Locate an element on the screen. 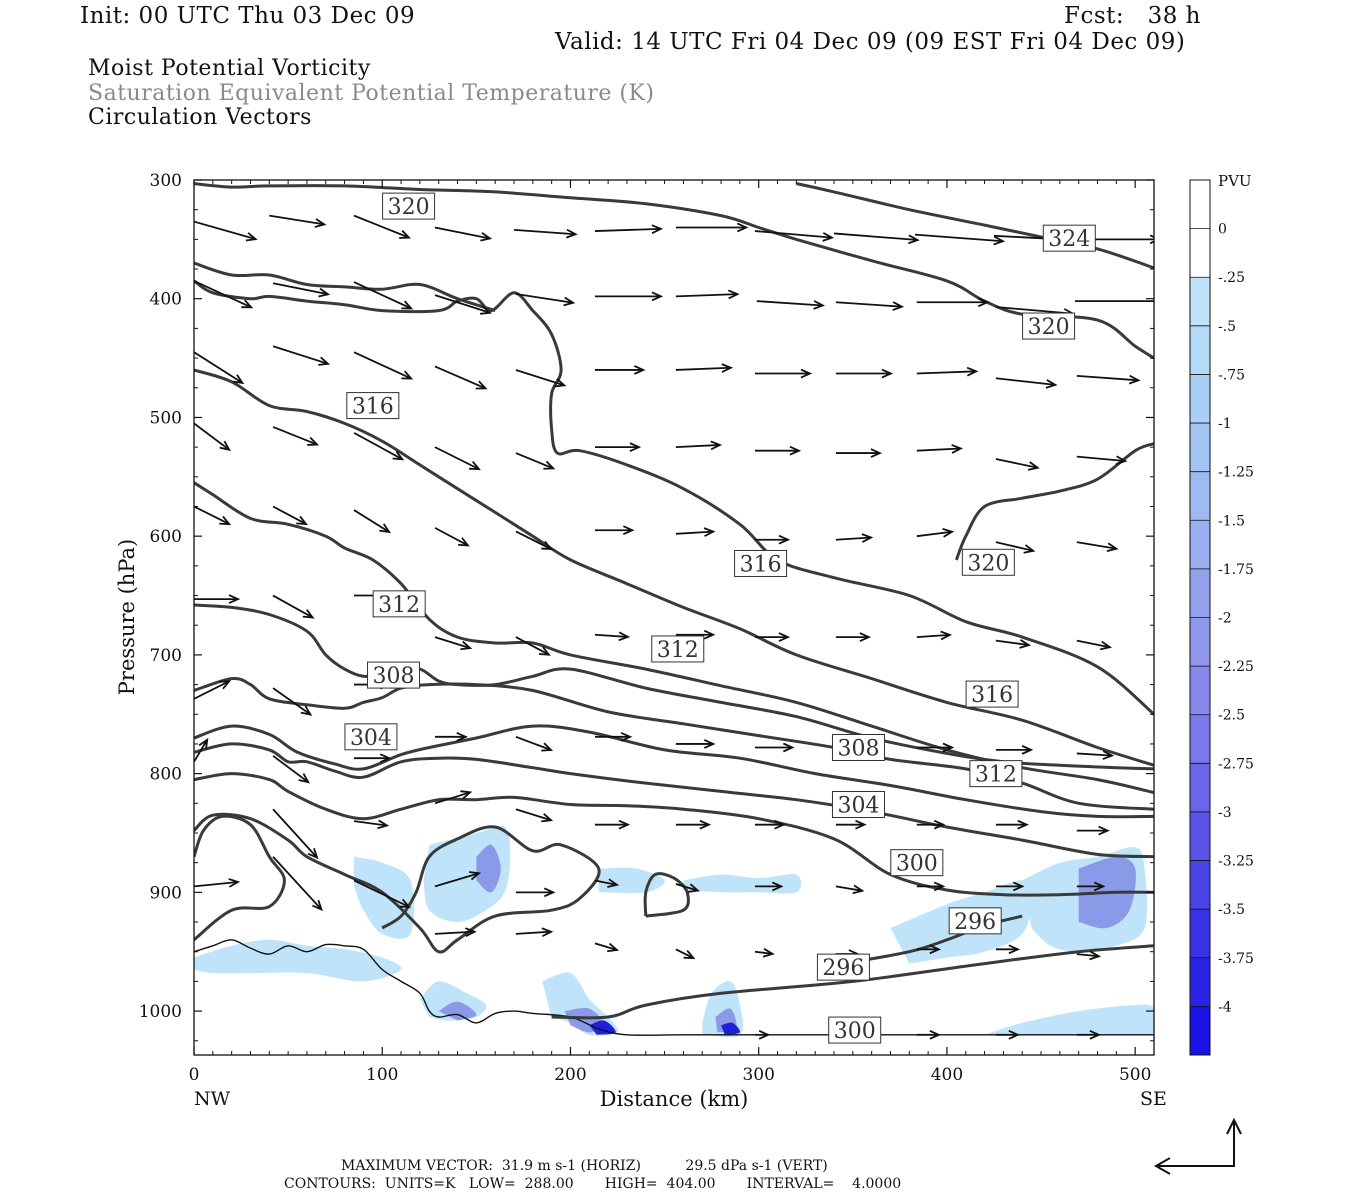 The height and width of the screenshot is (1200, 1350). x-end-right: SE is located at coordinates (1153, 1099).